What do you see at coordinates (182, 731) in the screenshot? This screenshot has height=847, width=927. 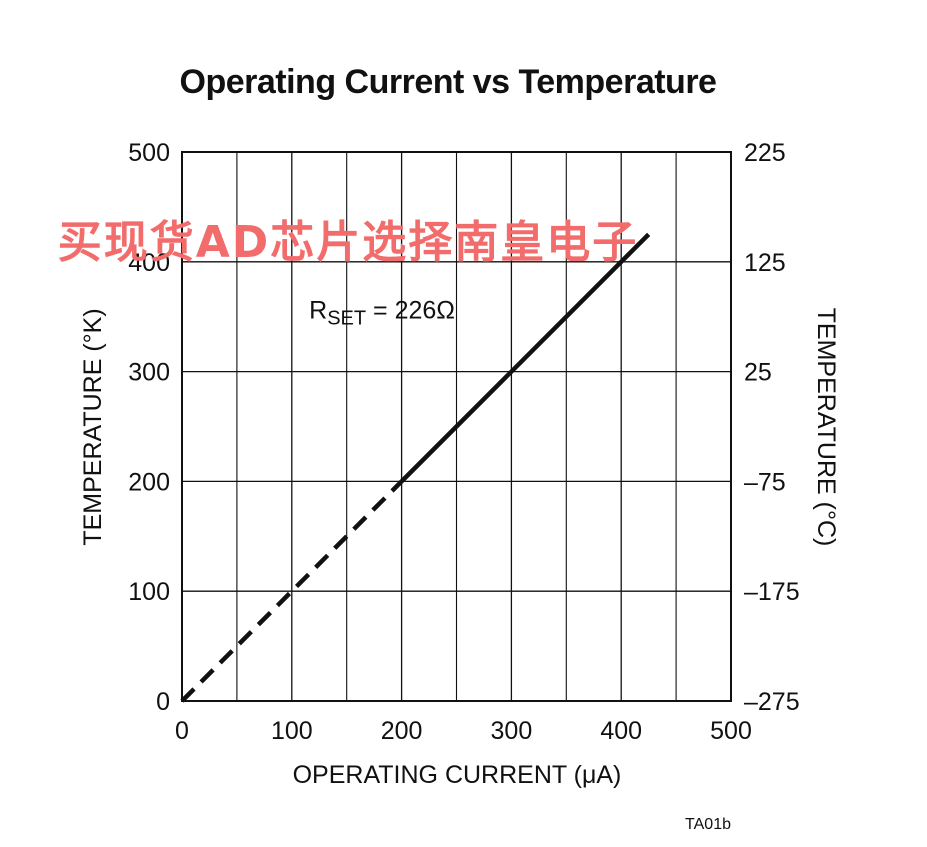 I see `x-tick-label: 0` at bounding box center [182, 731].